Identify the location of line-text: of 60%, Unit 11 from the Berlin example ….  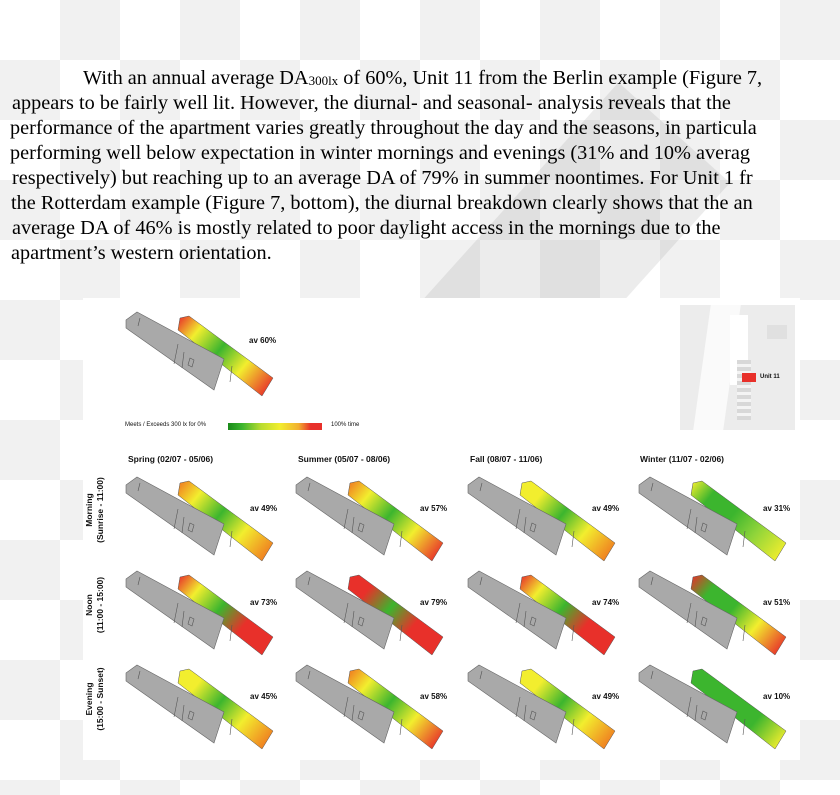
(550, 78).